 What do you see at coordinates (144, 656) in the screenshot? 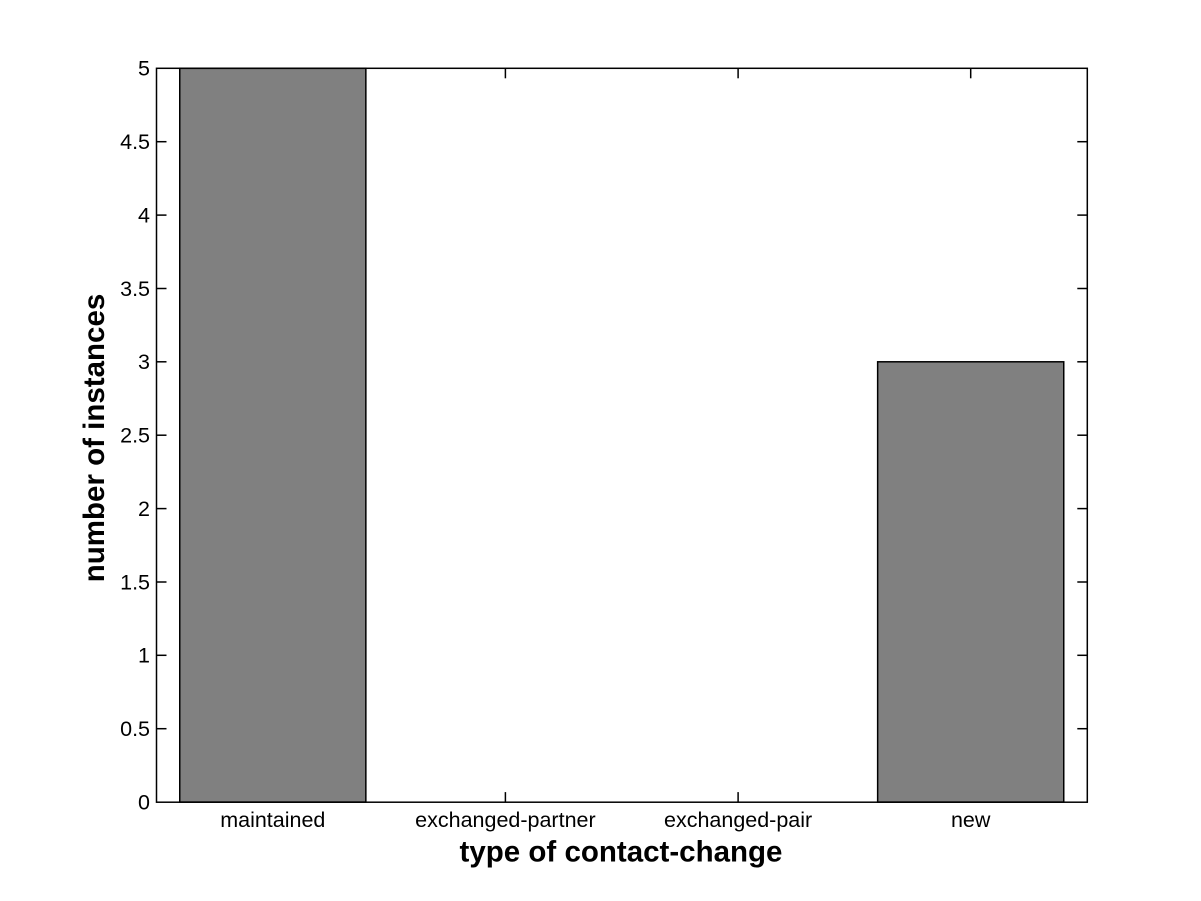
I see `svg-text: 1` at bounding box center [144, 656].